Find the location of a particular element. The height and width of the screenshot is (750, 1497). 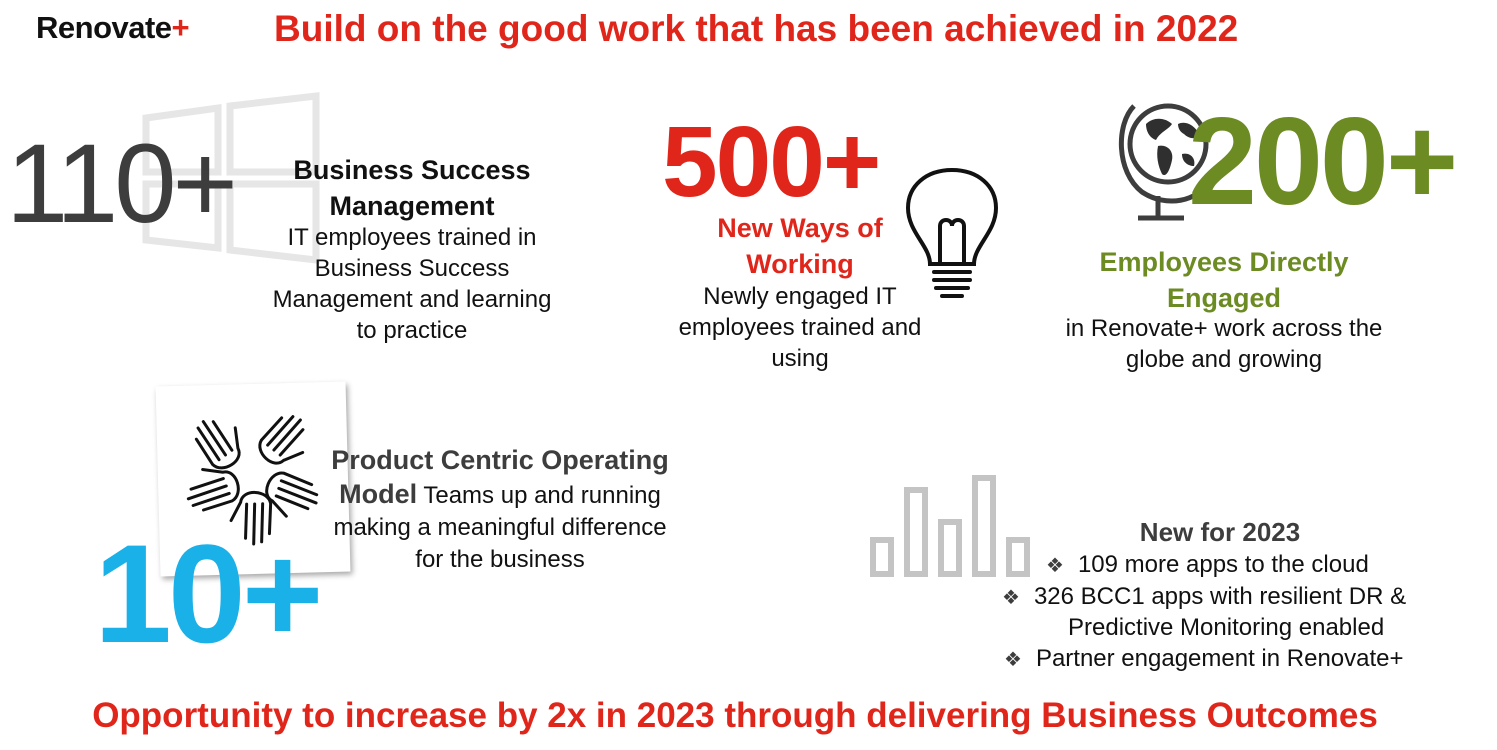

globe-icon is located at coordinates (1165, 162).